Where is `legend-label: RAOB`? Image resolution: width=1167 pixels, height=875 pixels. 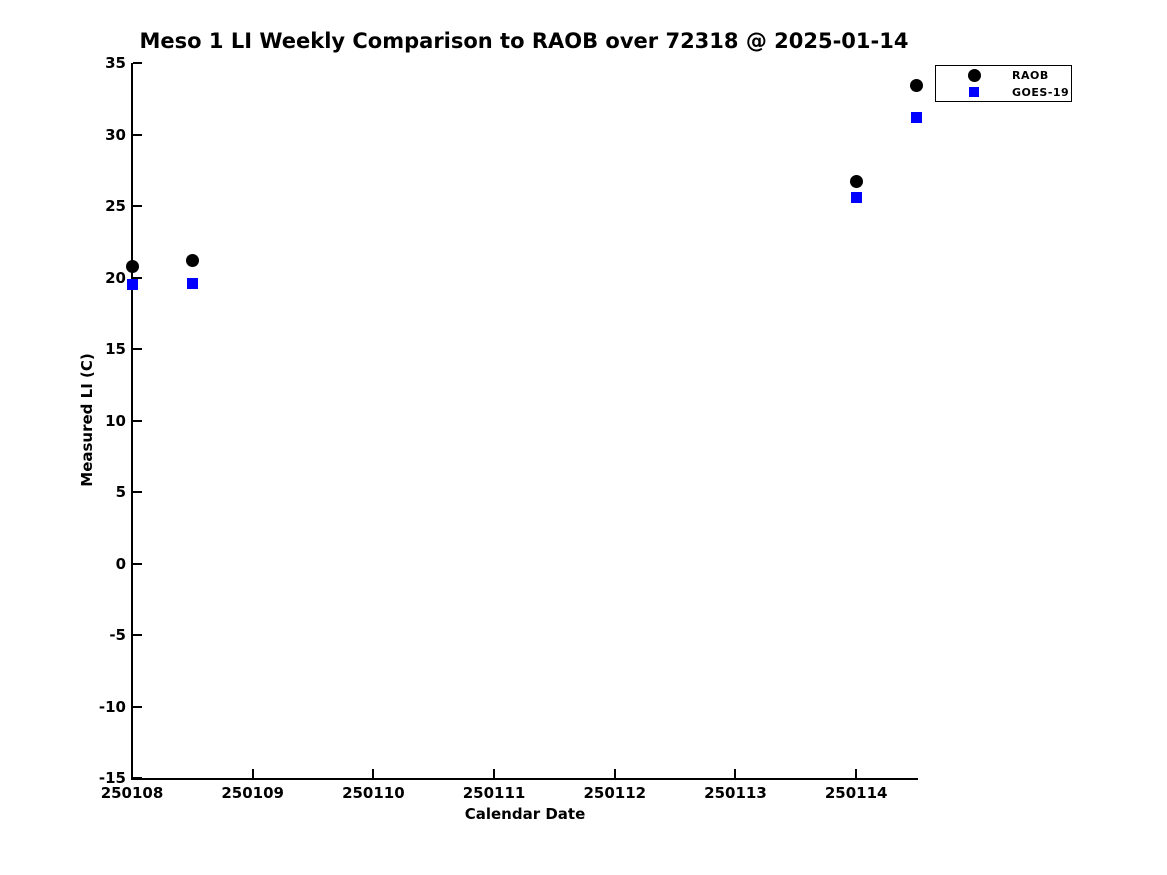 legend-label: RAOB is located at coordinates (1030, 75).